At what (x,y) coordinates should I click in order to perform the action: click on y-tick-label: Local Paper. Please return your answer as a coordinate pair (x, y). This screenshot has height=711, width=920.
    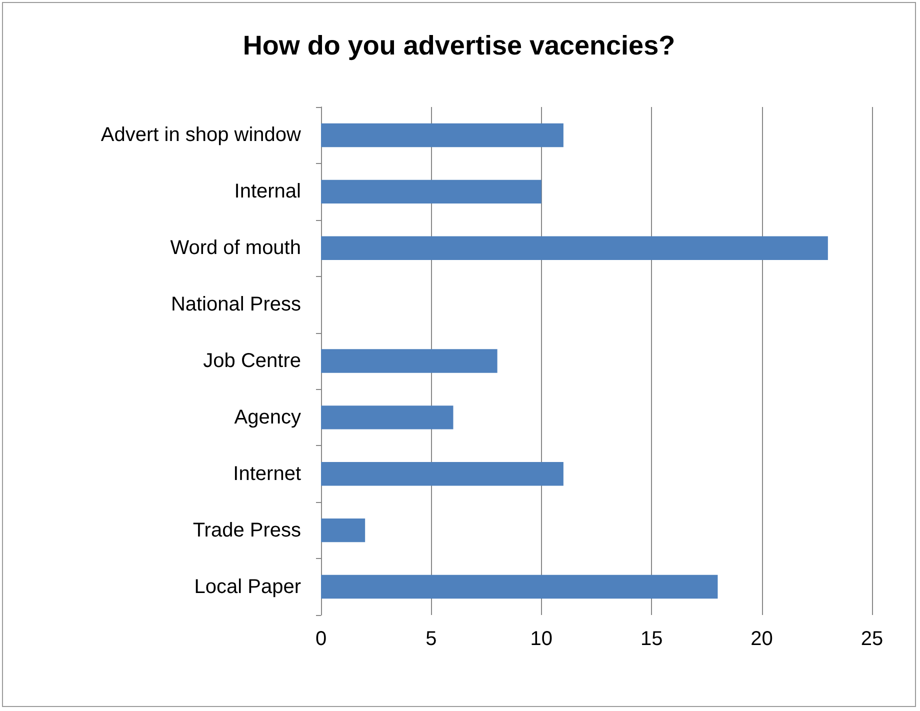
    Looking at the image, I should click on (248, 587).